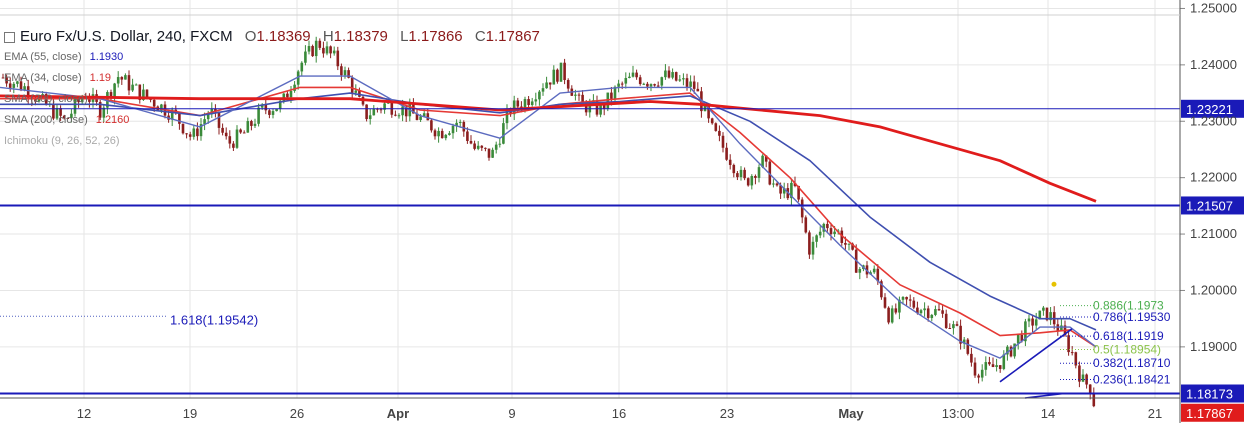  I want to click on y-tick-label: 1.25000, so click(1213, 7).